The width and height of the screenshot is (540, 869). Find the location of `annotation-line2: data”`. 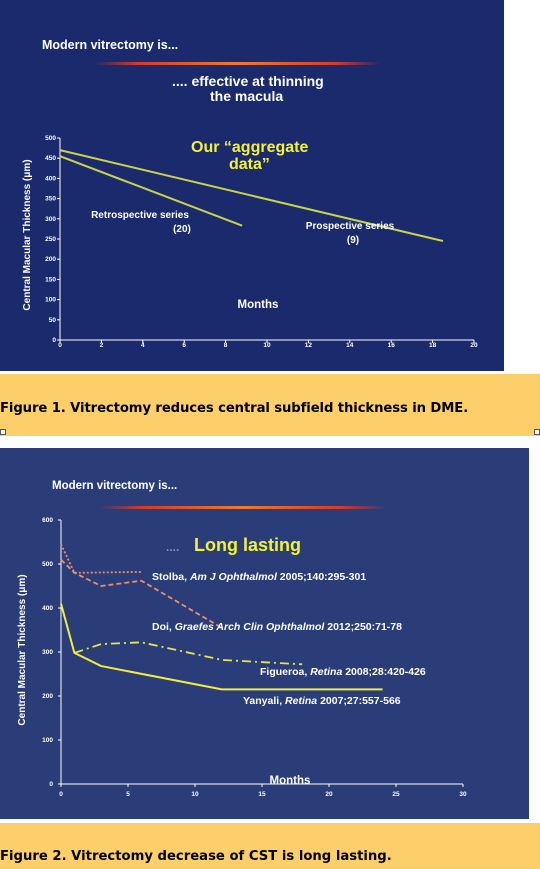

annotation-line2: data” is located at coordinates (249, 164).